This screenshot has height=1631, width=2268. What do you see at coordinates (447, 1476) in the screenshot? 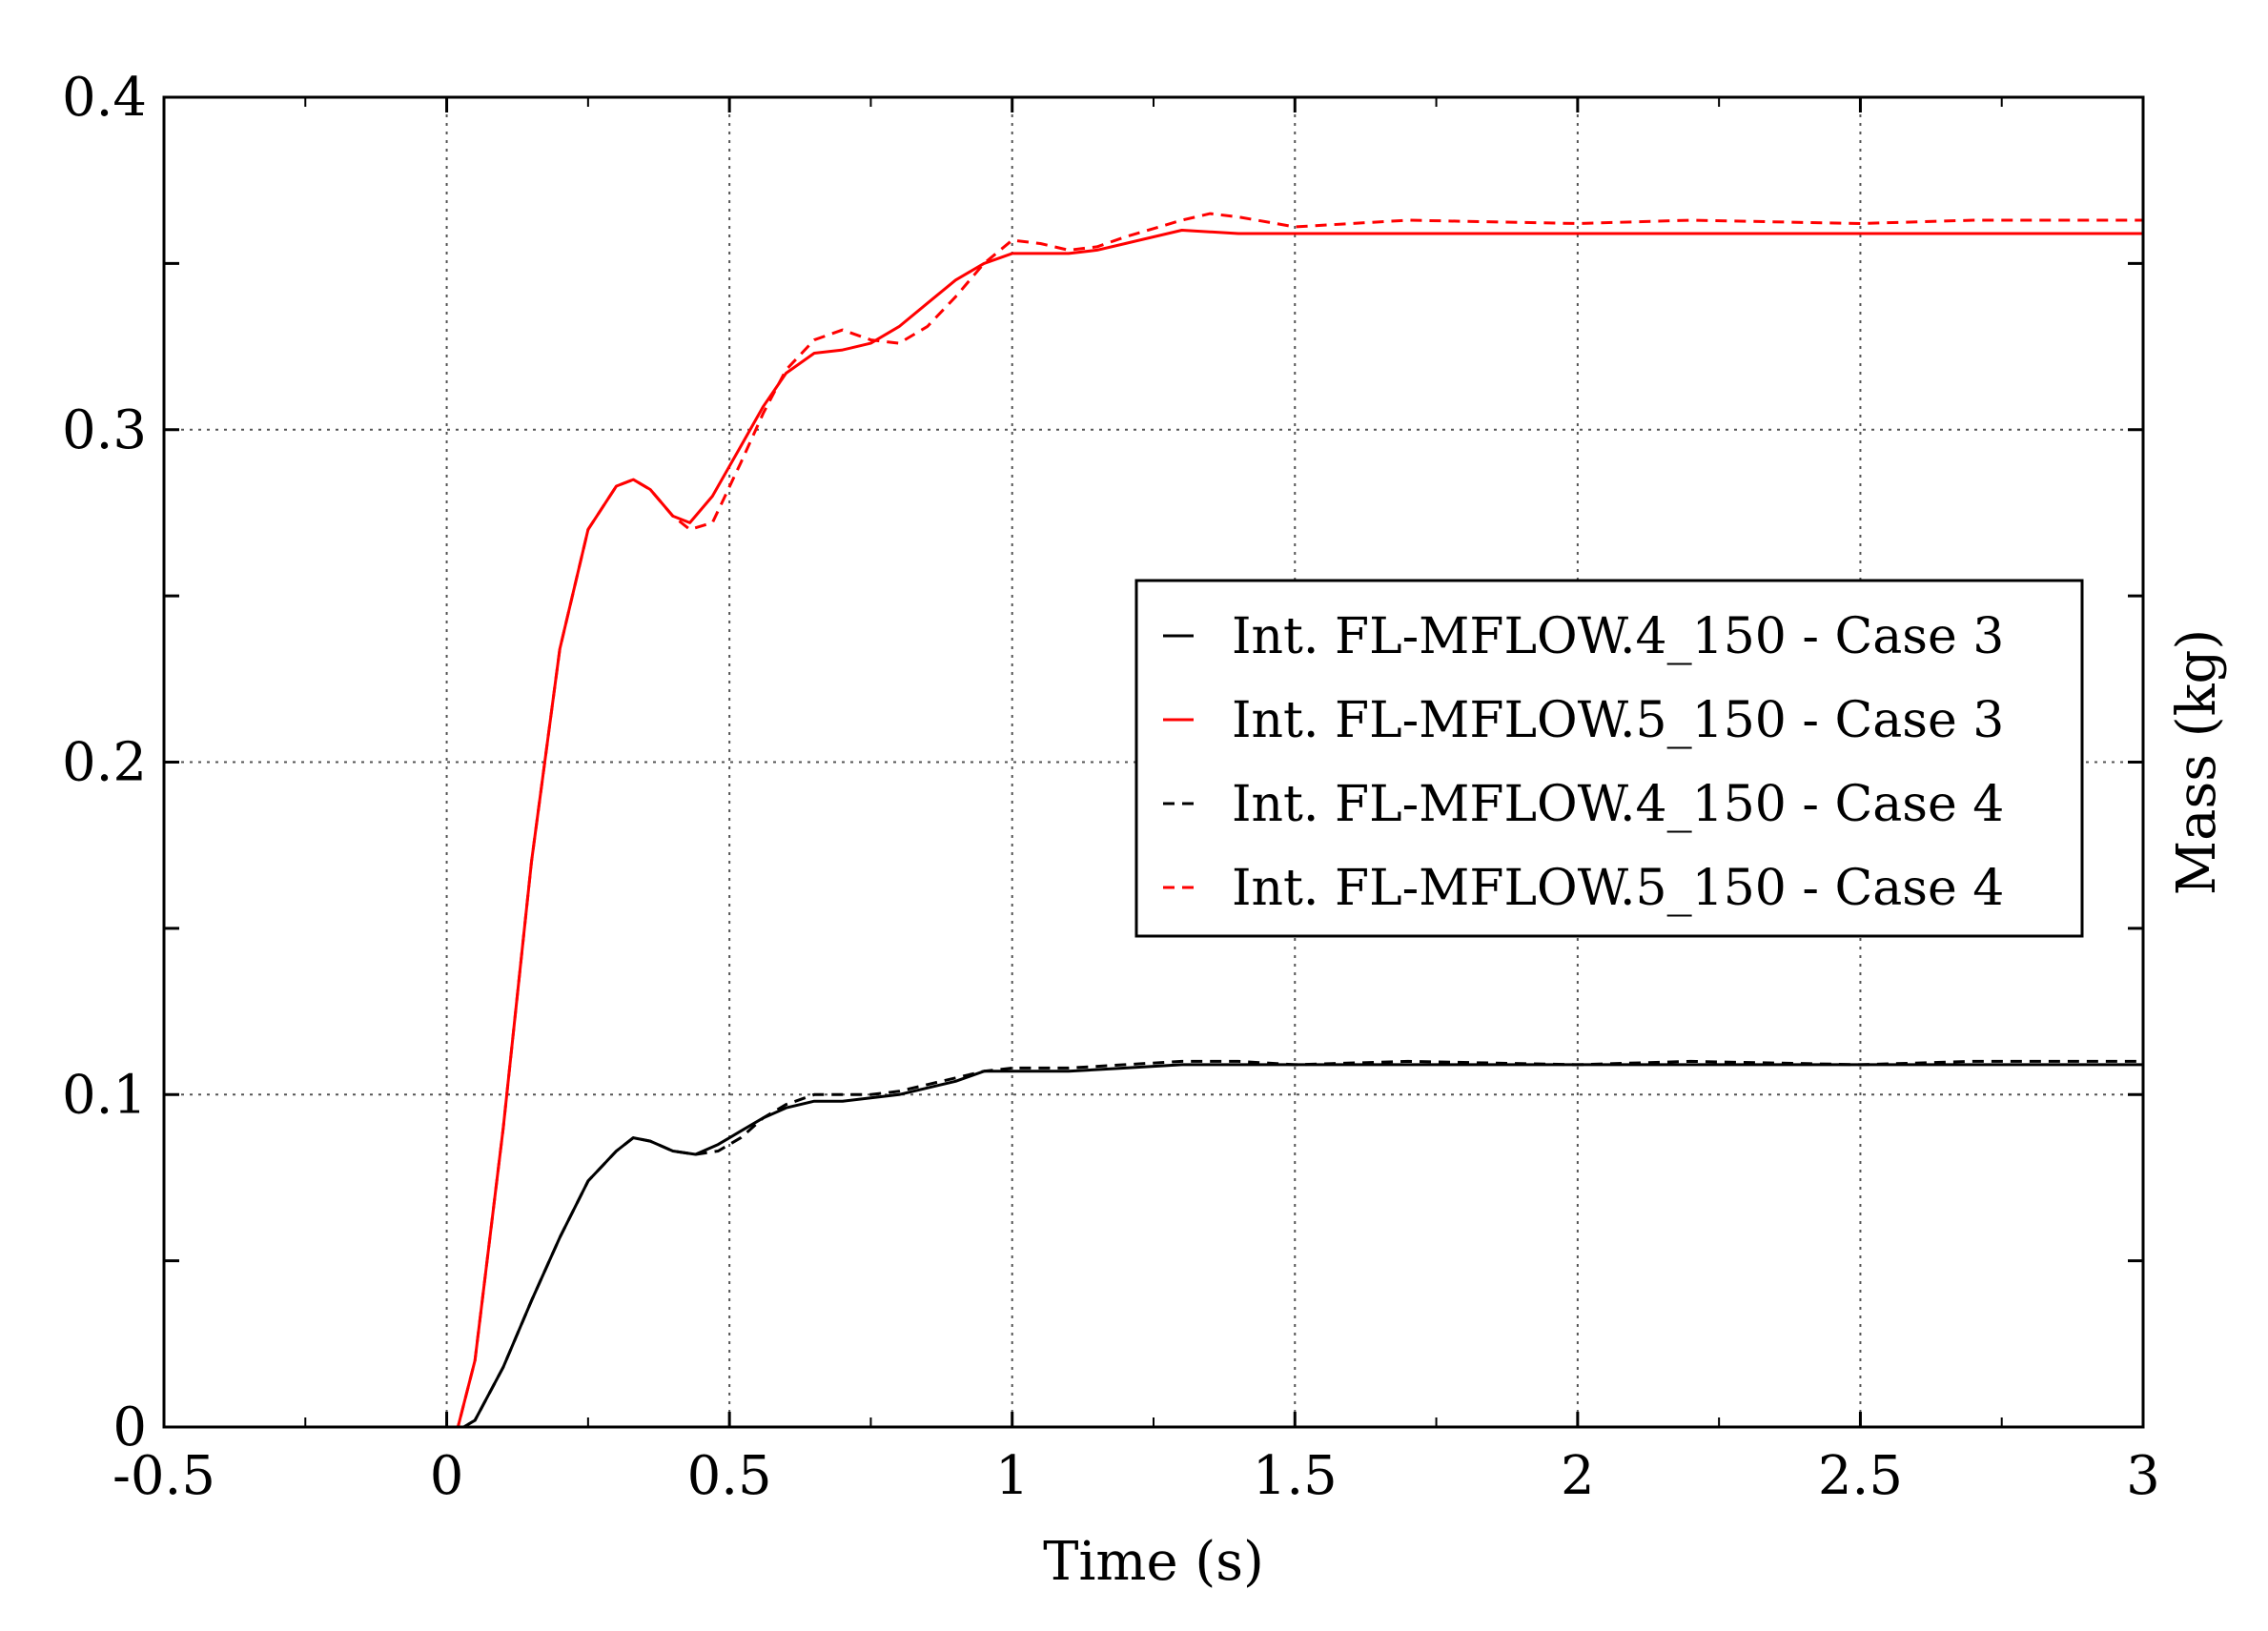
I see `x-tick-label: 0` at bounding box center [447, 1476].